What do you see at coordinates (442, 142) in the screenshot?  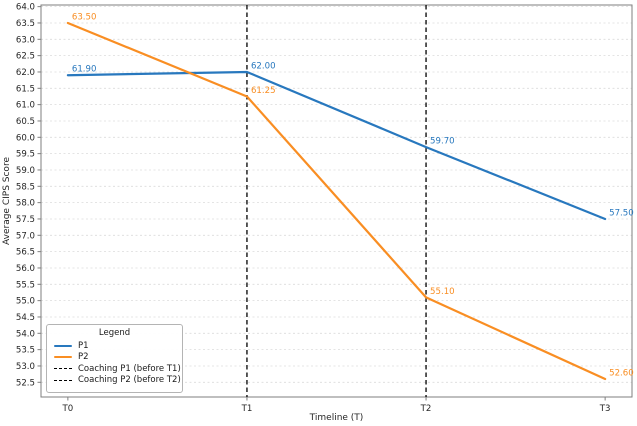 I see `svg-text: 59.70` at bounding box center [442, 142].